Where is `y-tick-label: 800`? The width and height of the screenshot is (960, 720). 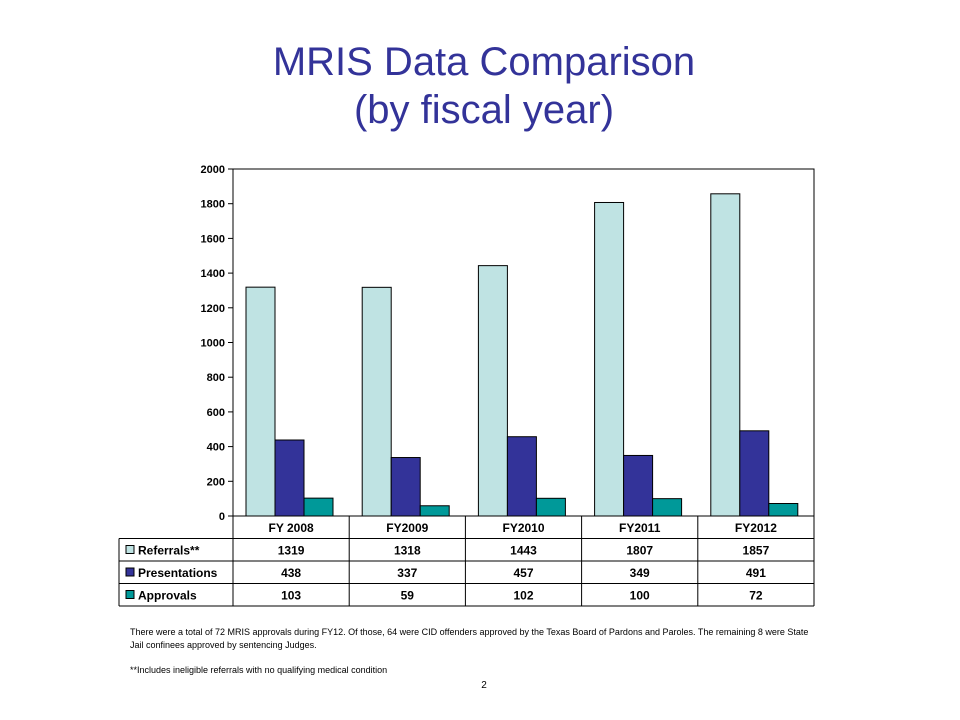 y-tick-label: 800 is located at coordinates (216, 378).